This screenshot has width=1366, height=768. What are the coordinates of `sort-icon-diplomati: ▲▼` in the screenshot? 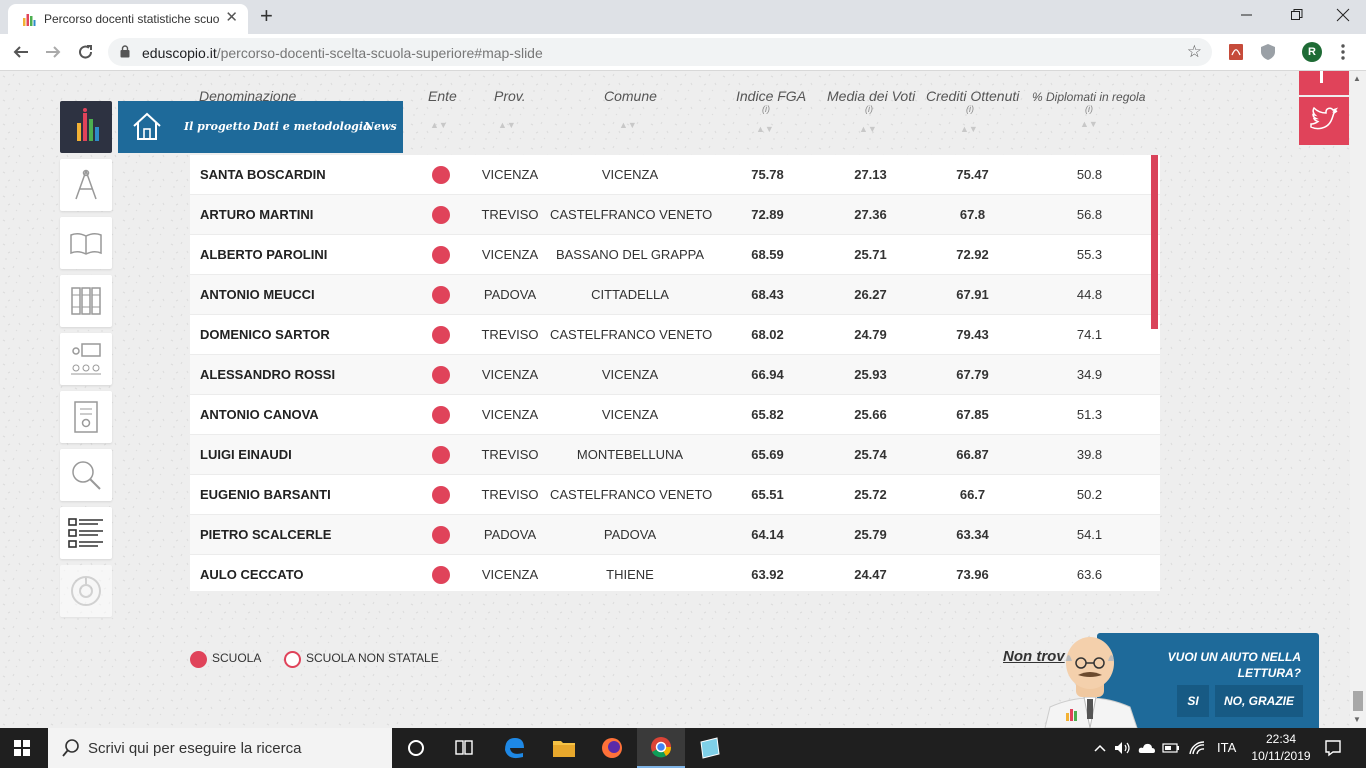 It's located at (1089, 124).